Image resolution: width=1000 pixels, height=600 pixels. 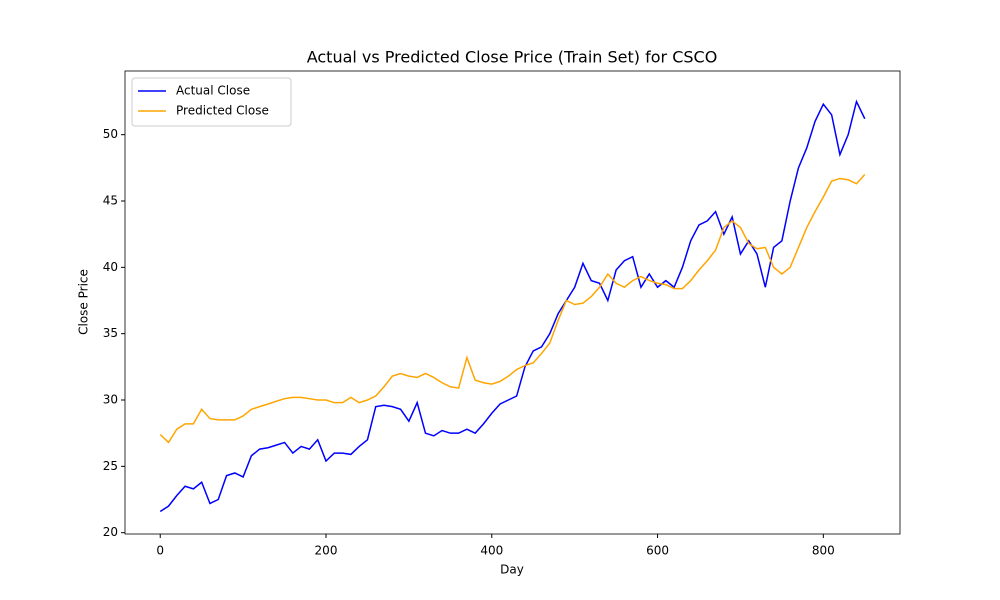 What do you see at coordinates (491, 551) in the screenshot?
I see `x-tick-label: 400` at bounding box center [491, 551].